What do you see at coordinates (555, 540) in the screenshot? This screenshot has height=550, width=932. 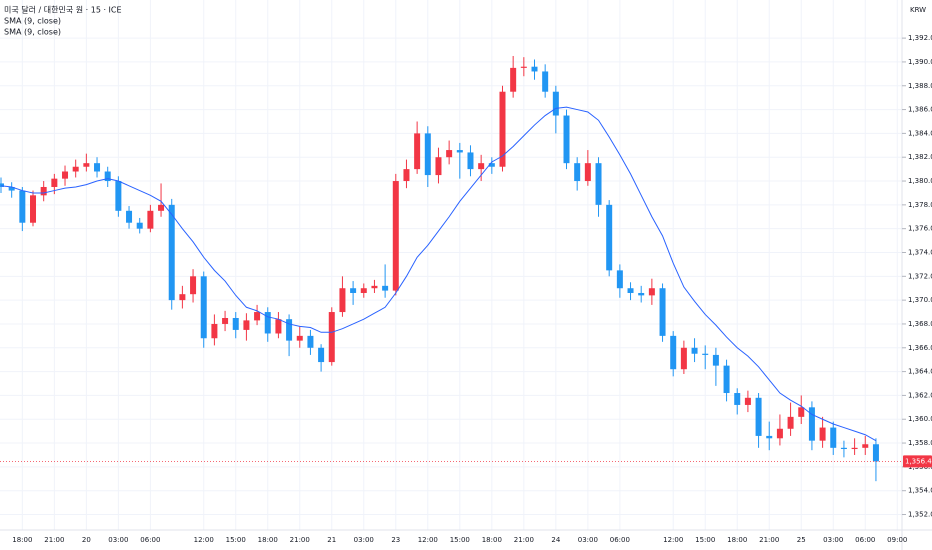 I see `x-tick-label: 24` at bounding box center [555, 540].